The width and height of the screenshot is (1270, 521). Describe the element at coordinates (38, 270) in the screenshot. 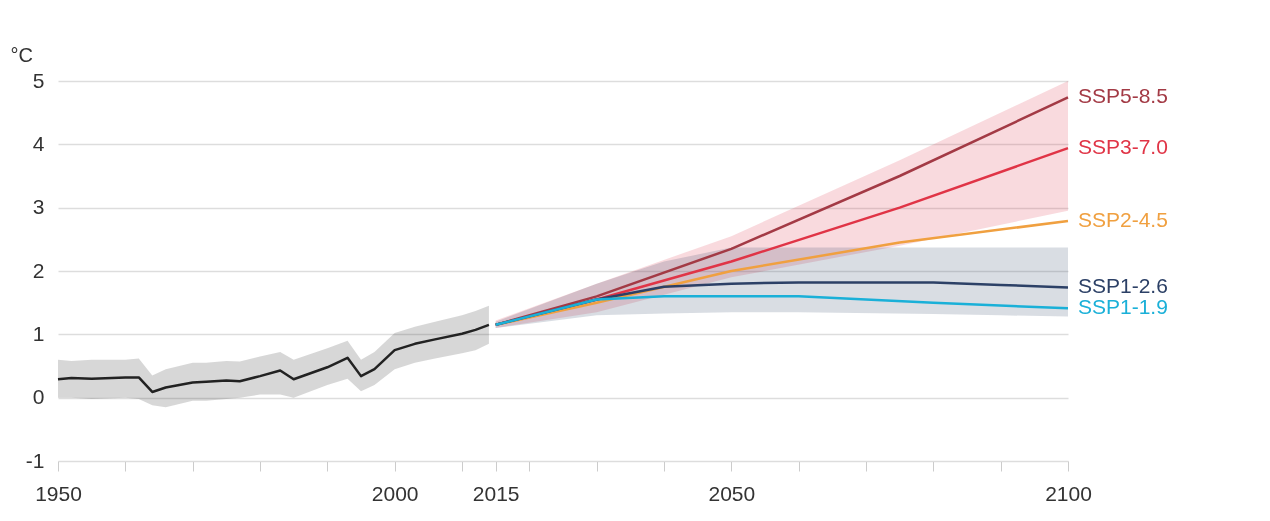

I see `y-tick-label: 2` at that location.